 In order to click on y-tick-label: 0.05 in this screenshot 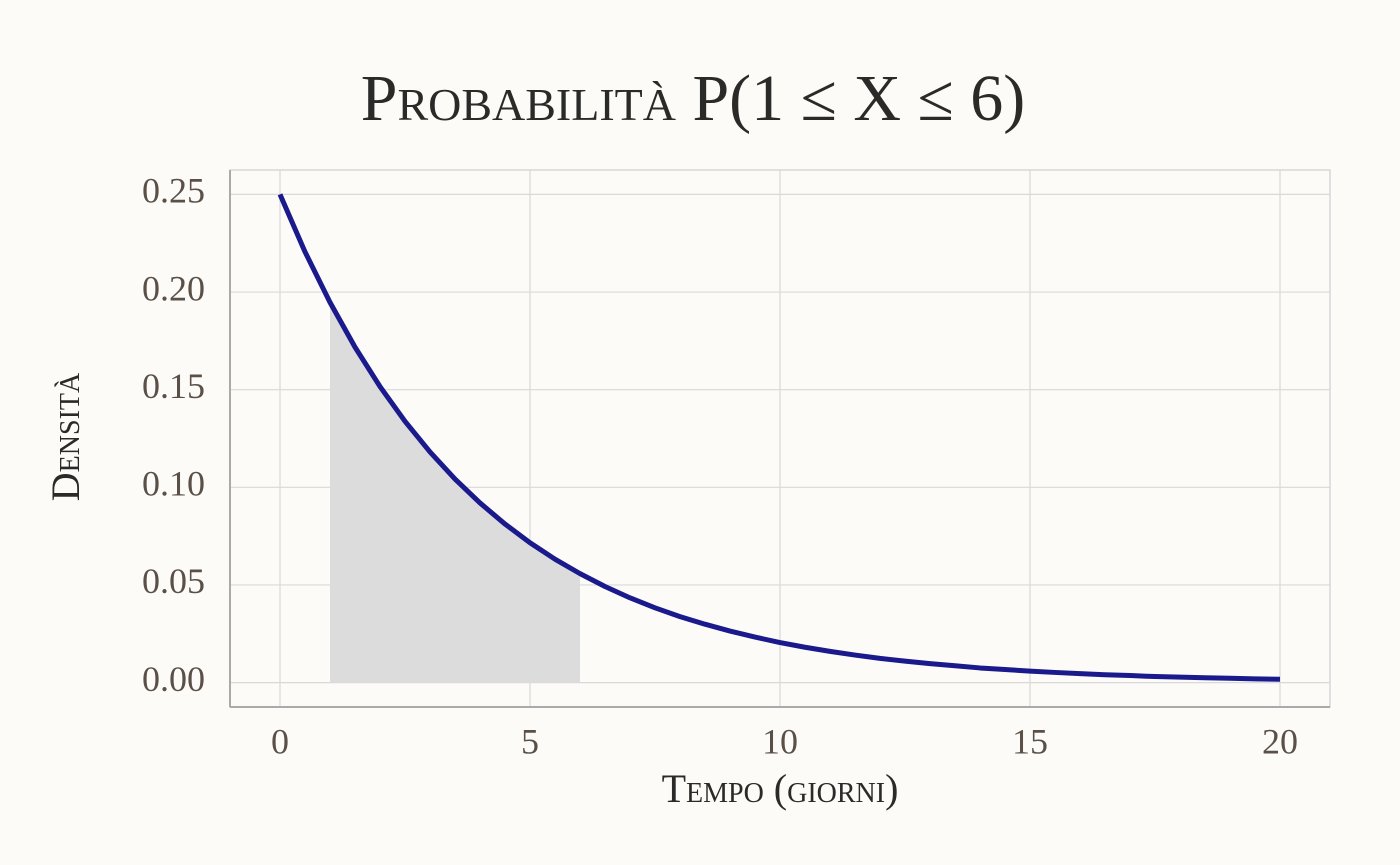, I will do `click(173, 581)`.